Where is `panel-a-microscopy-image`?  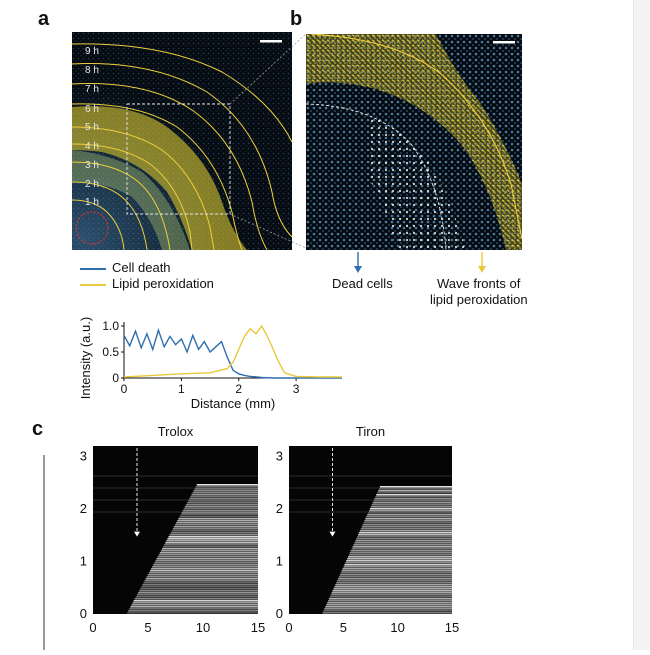 panel-a-microscopy-image is located at coordinates (182, 141).